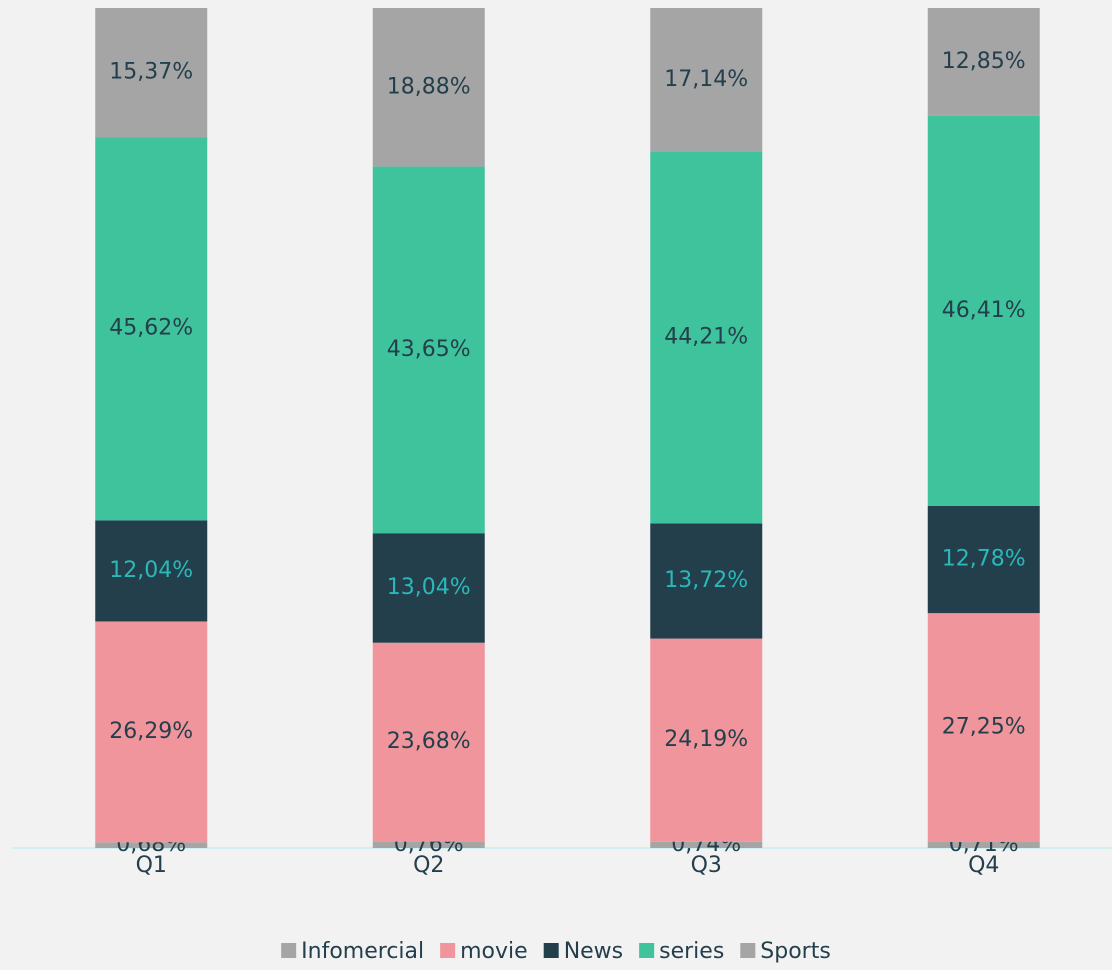 The width and height of the screenshot is (1112, 970). Describe the element at coordinates (362, 951) in the screenshot. I see `legend-label: Infomercial` at that location.